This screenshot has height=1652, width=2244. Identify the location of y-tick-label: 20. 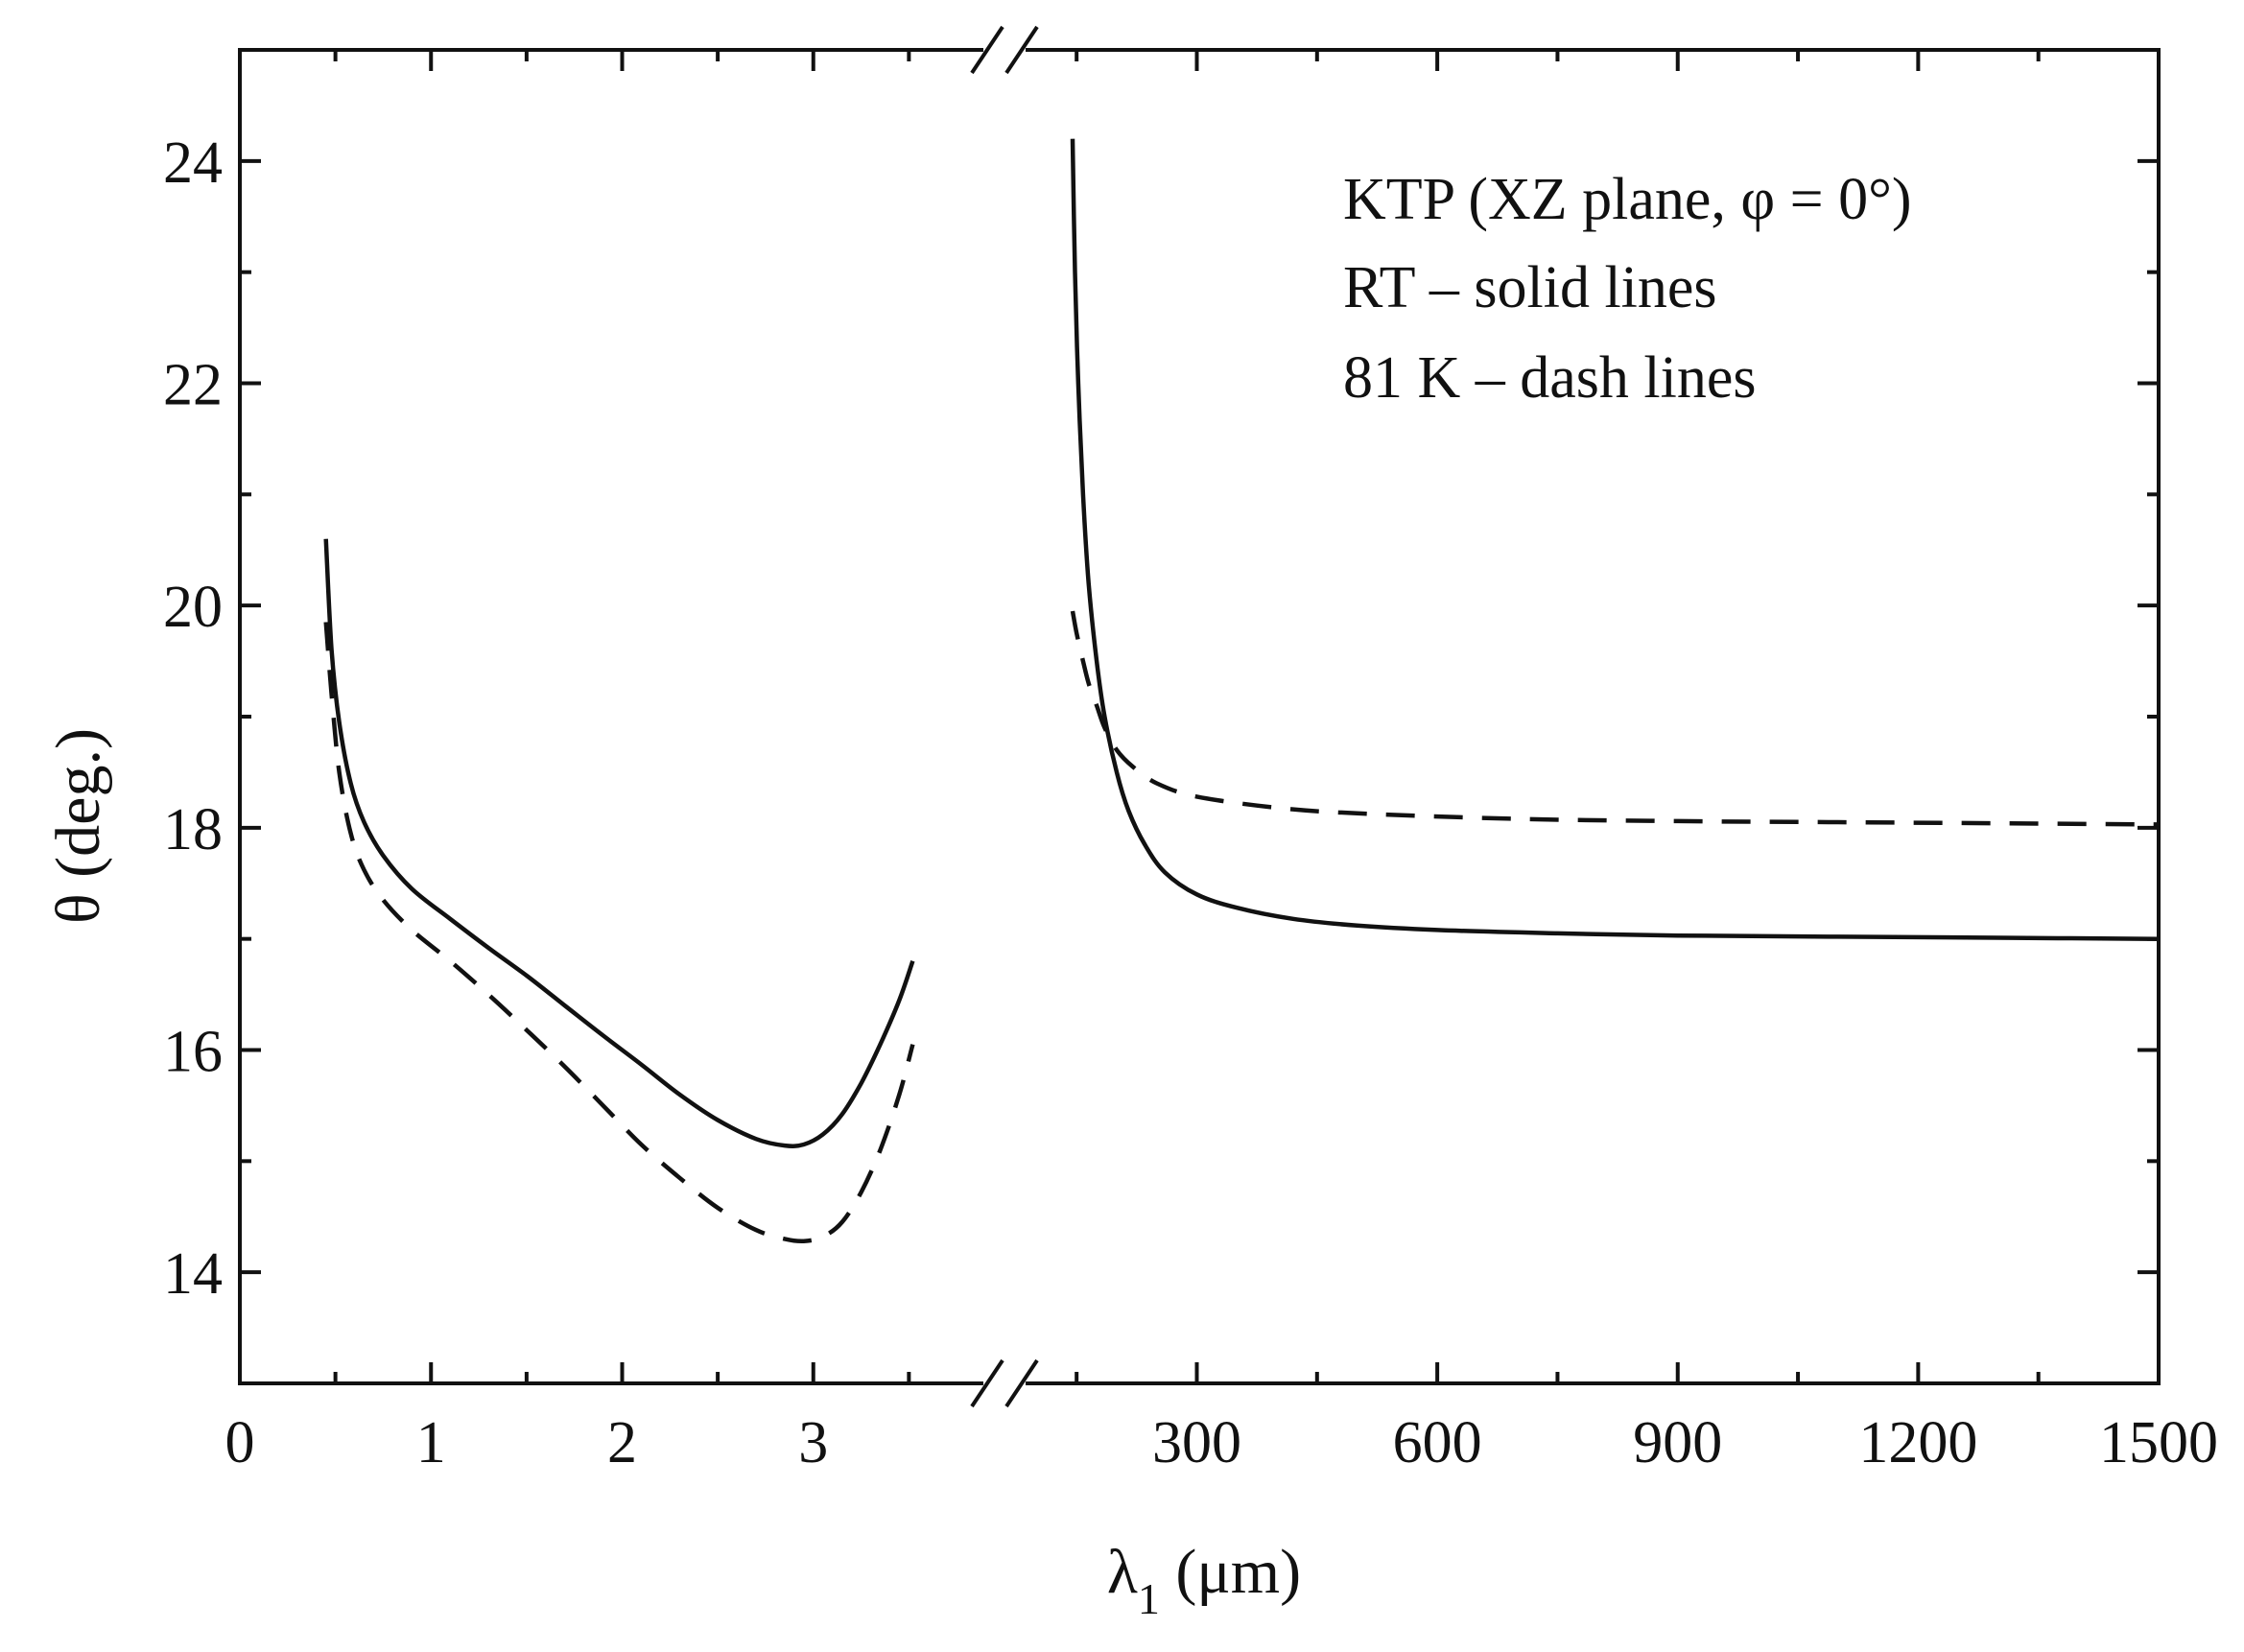
(193, 607).